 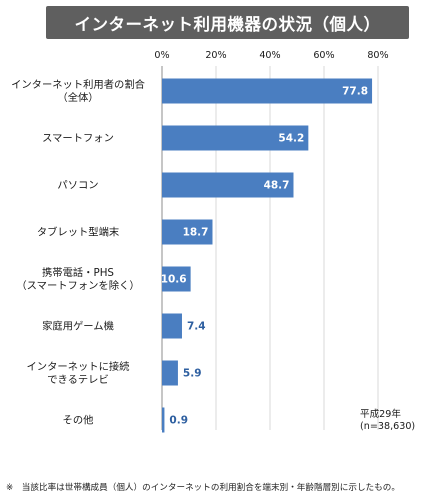 I want to click on data-label: 77.8, so click(x=355, y=92).